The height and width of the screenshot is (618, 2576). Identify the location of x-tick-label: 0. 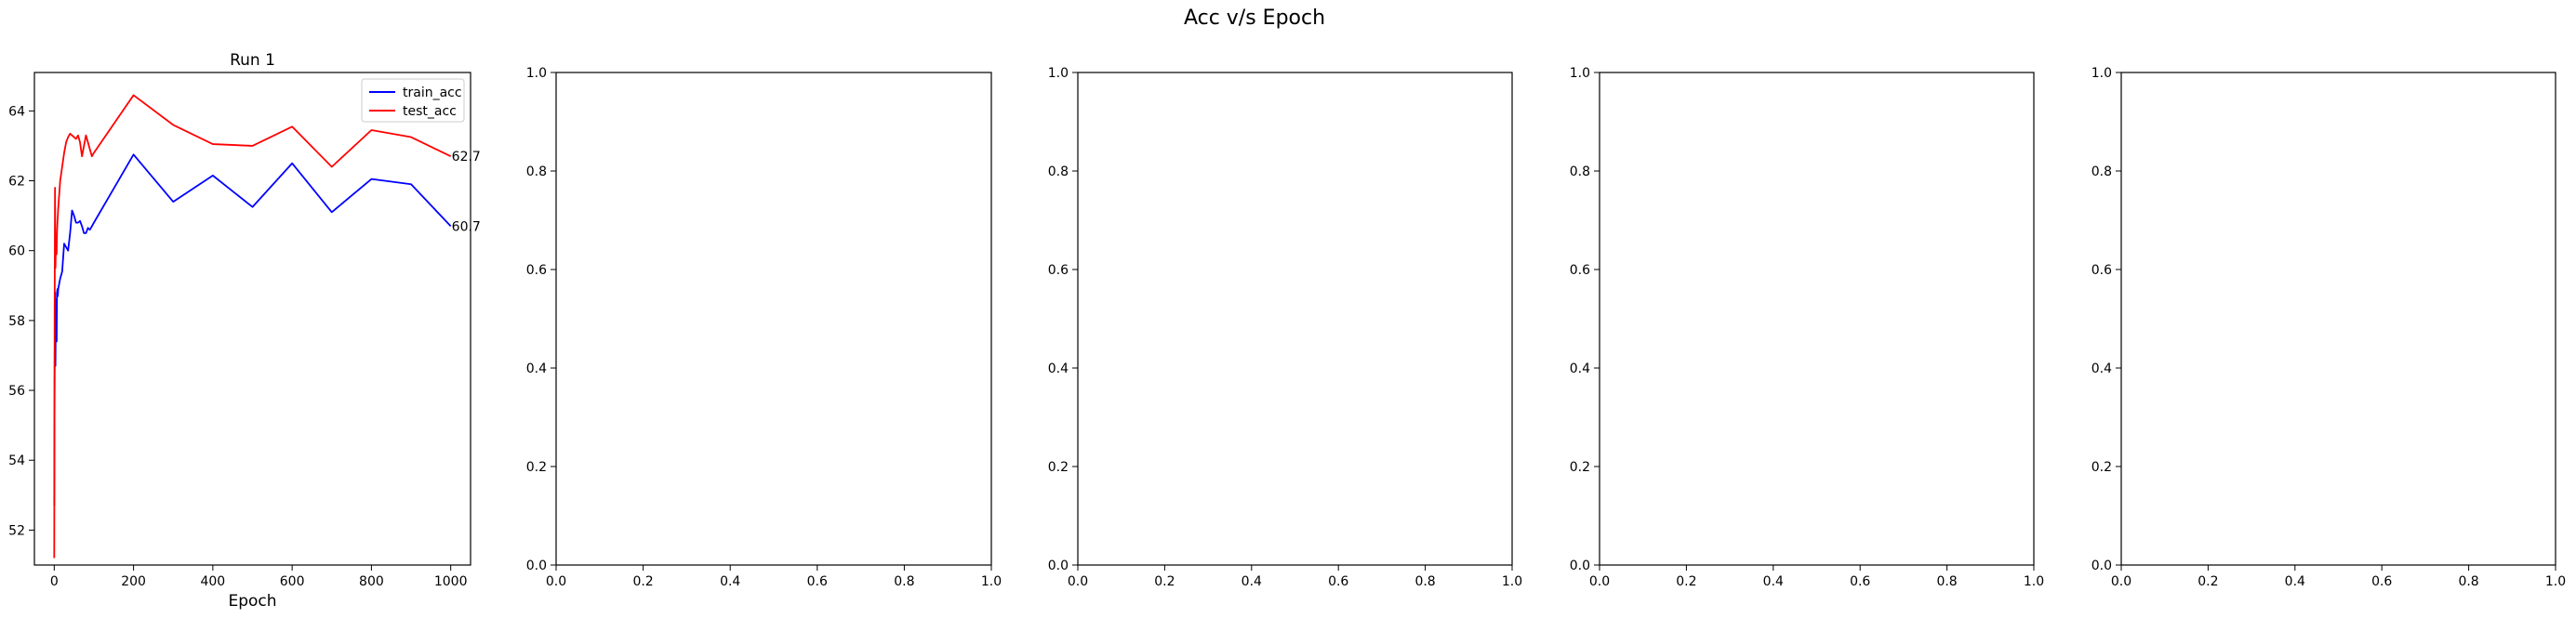
(54, 581).